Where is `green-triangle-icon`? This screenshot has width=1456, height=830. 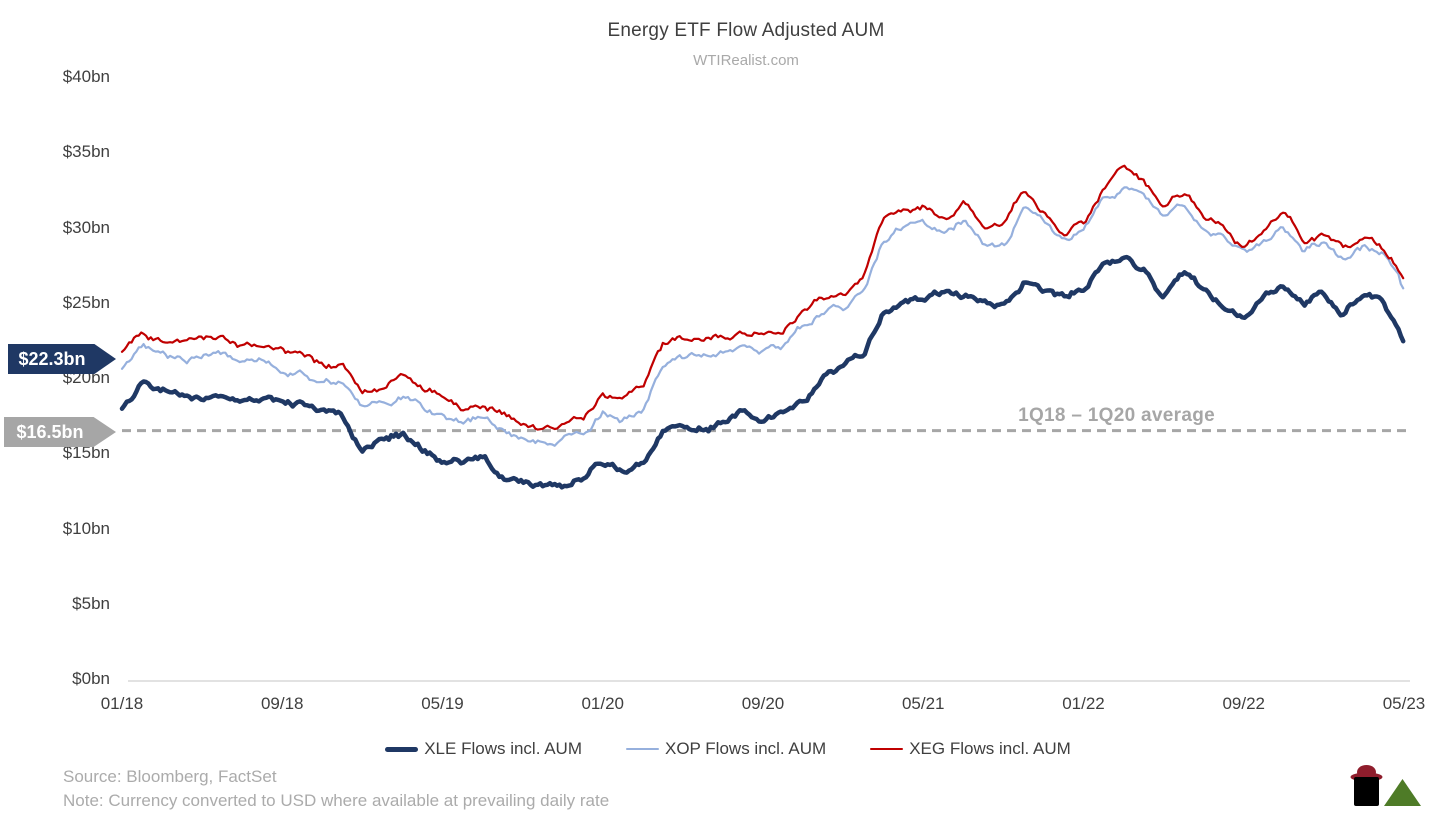
green-triangle-icon is located at coordinates (1402, 792).